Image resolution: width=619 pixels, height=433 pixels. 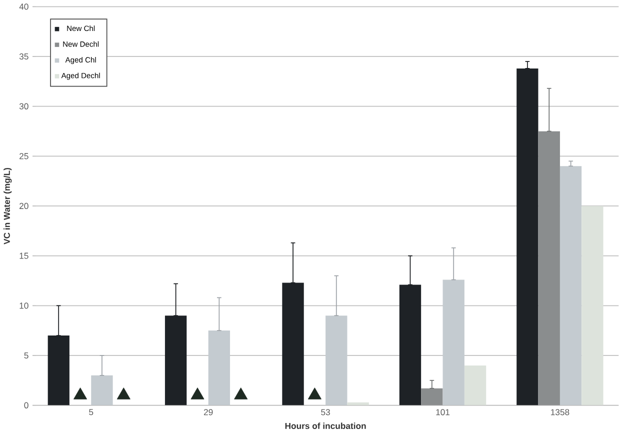 What do you see at coordinates (26, 355) in the screenshot?
I see `y-tick-label: 5` at bounding box center [26, 355].